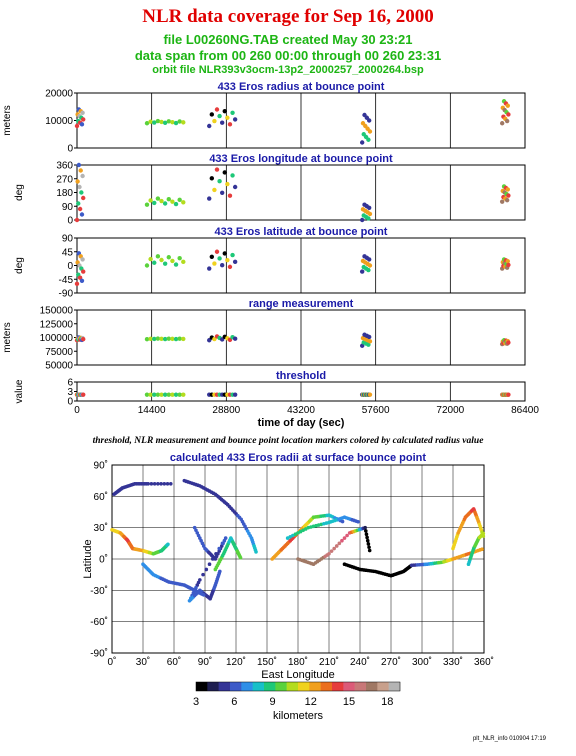 The image size is (576, 756). Describe the element at coordinates (19, 265) in the screenshot. I see `y-axis-label: deg` at that location.